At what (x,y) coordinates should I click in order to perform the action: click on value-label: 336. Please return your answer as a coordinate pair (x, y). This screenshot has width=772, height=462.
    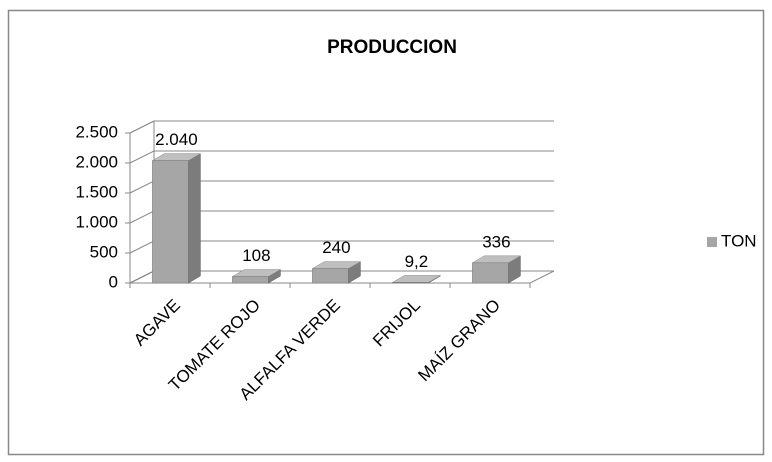
    Looking at the image, I should click on (496, 241).